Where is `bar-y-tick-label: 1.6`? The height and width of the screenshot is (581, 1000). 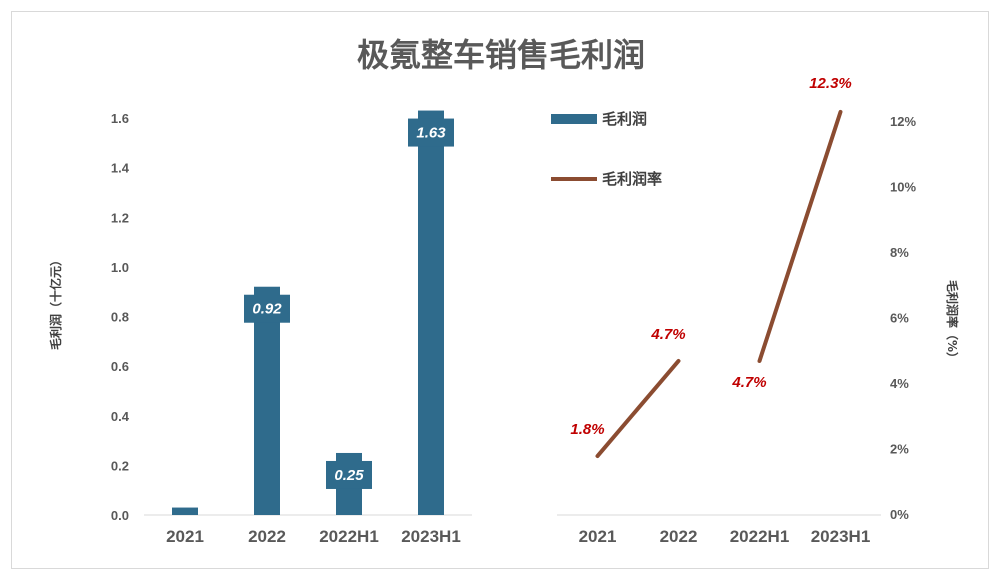
bar-y-tick-label: 1.6 is located at coordinates (120, 118).